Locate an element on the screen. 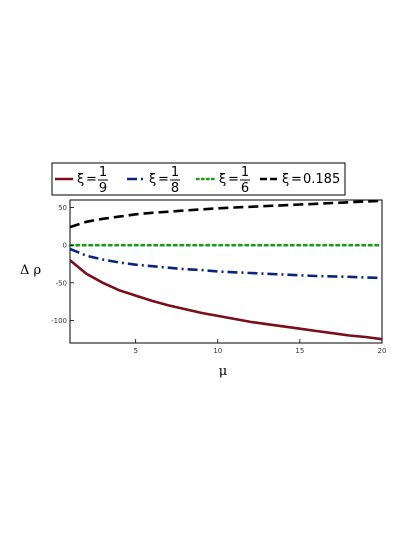  legend: ξ = 19ξ = 18ξ = 16ξ = 0.185 is located at coordinates (198, 179).